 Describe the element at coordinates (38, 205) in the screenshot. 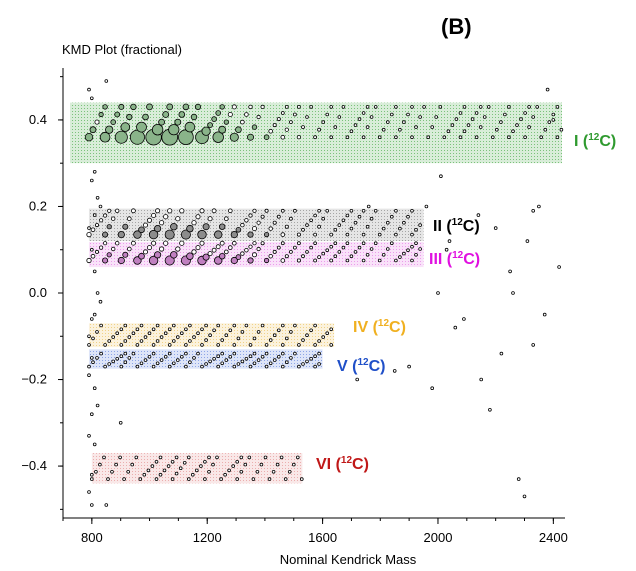

I see `y-tick-label: 0.2` at that location.